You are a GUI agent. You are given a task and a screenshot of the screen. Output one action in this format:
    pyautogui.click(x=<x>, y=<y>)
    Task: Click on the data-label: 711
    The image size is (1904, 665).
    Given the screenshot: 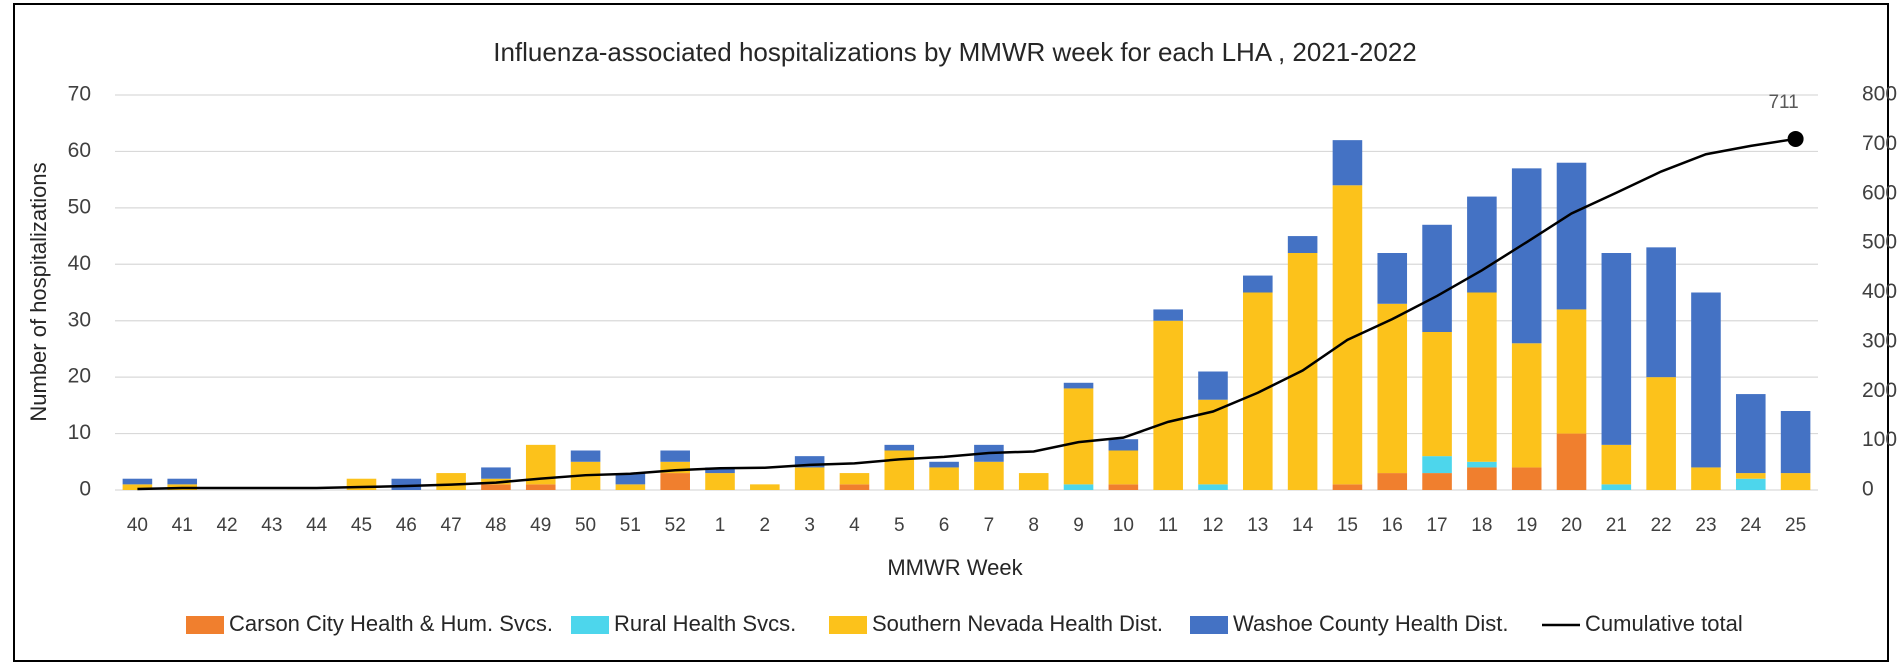 What is the action you would take?
    pyautogui.click(x=1783, y=102)
    